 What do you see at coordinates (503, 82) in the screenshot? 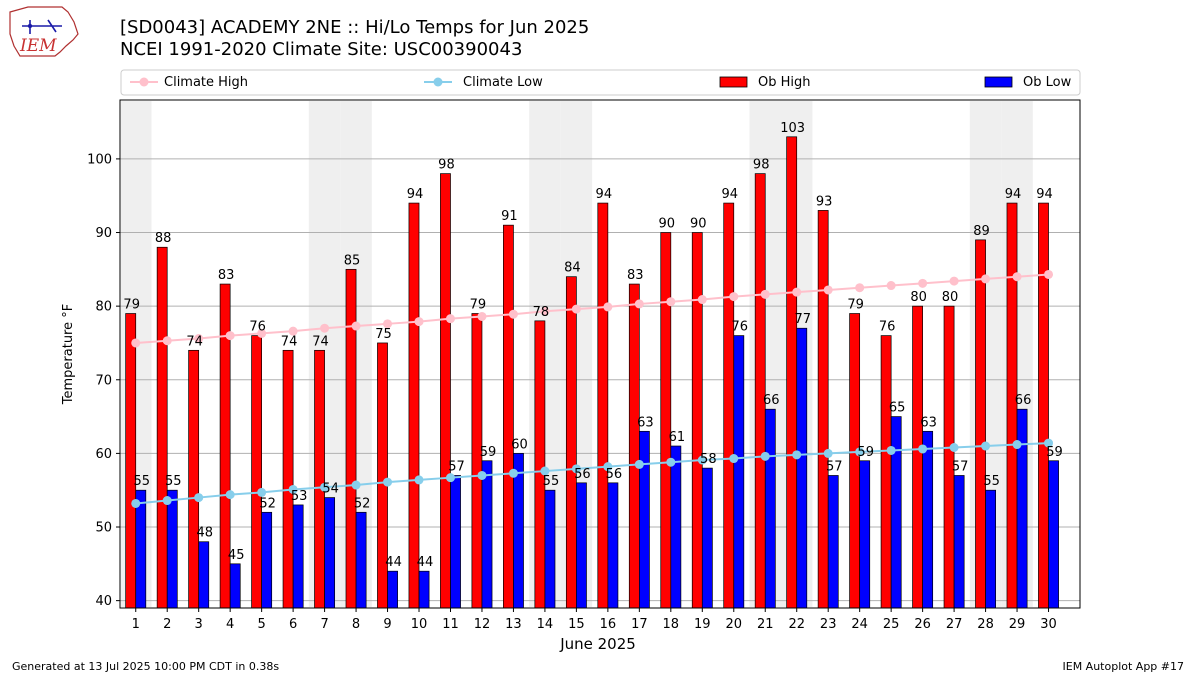
I see `legend-label-climate-low: Climate Low` at bounding box center [503, 82].